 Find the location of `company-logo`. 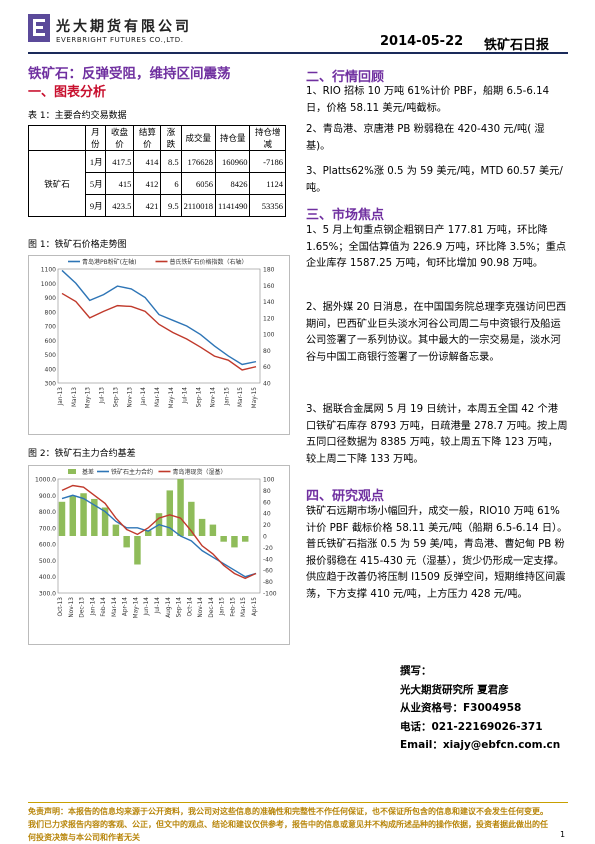

company-logo is located at coordinates (39, 28).